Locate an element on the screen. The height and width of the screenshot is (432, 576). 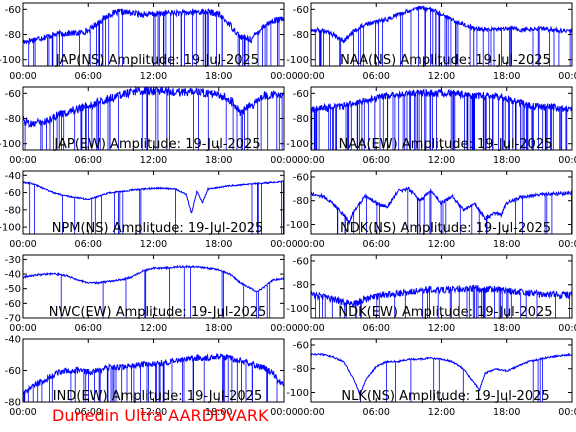
panel-title: NAA(NS) Amplitude: 19-Jul-2025 is located at coordinates (445, 60).